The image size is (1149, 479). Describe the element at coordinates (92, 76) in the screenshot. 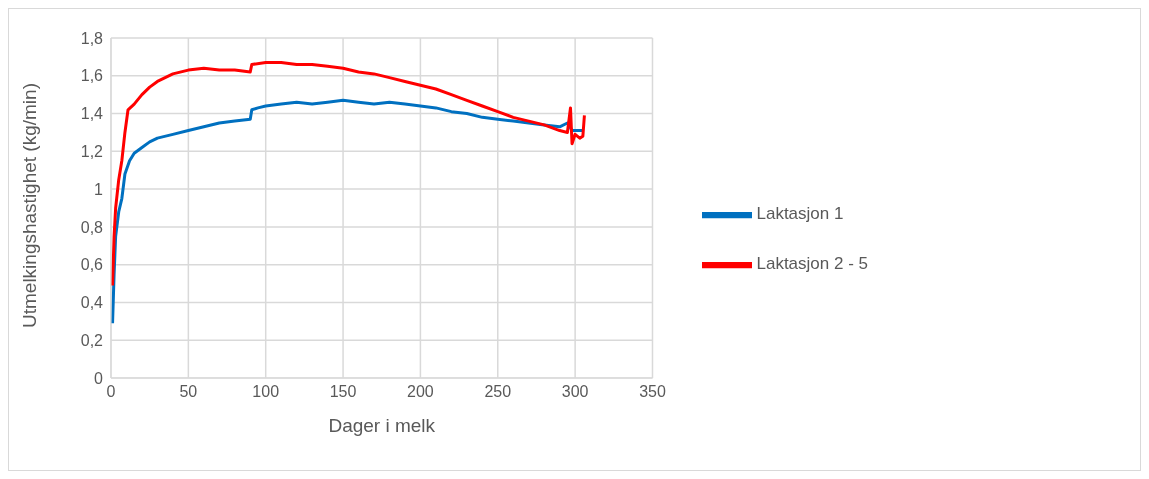

I see `y-tick-label: 1,6` at that location.